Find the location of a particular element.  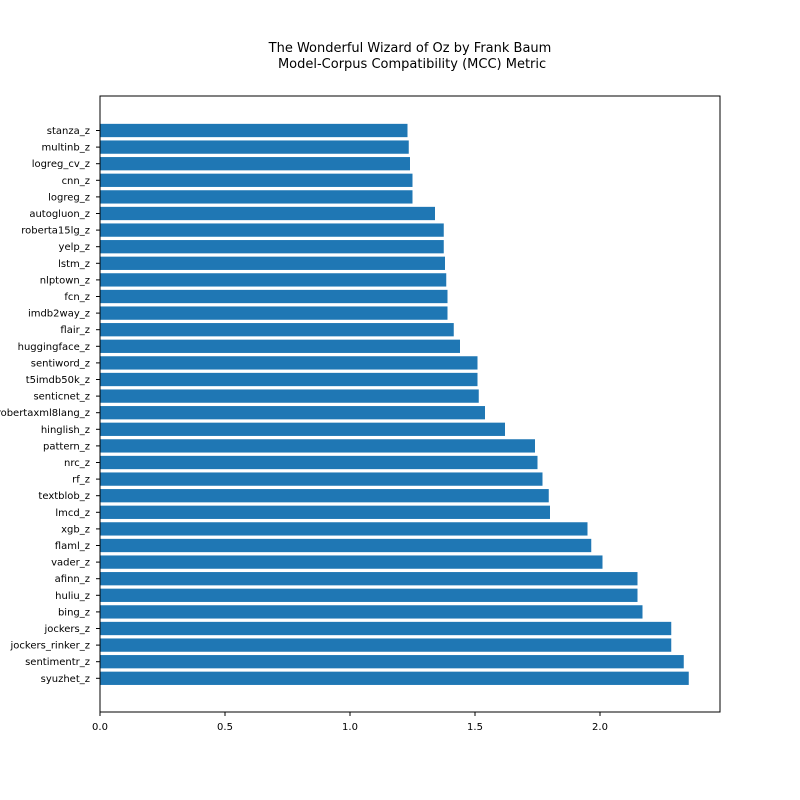

chart-title: The Wonderful Wizard of Oz by Frank Baum is located at coordinates (410, 48).